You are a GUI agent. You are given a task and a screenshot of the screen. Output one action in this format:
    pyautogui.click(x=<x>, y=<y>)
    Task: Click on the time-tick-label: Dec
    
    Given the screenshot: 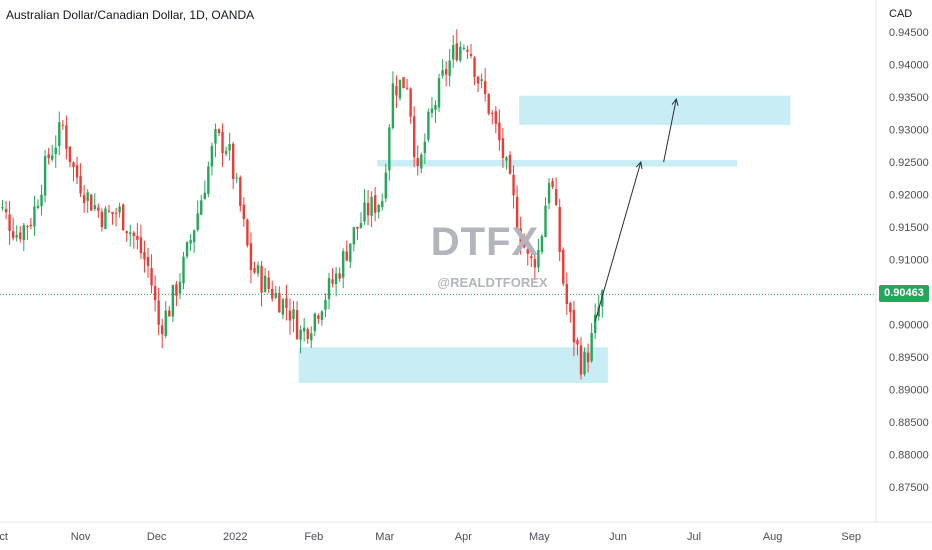 What is the action you would take?
    pyautogui.click(x=157, y=537)
    